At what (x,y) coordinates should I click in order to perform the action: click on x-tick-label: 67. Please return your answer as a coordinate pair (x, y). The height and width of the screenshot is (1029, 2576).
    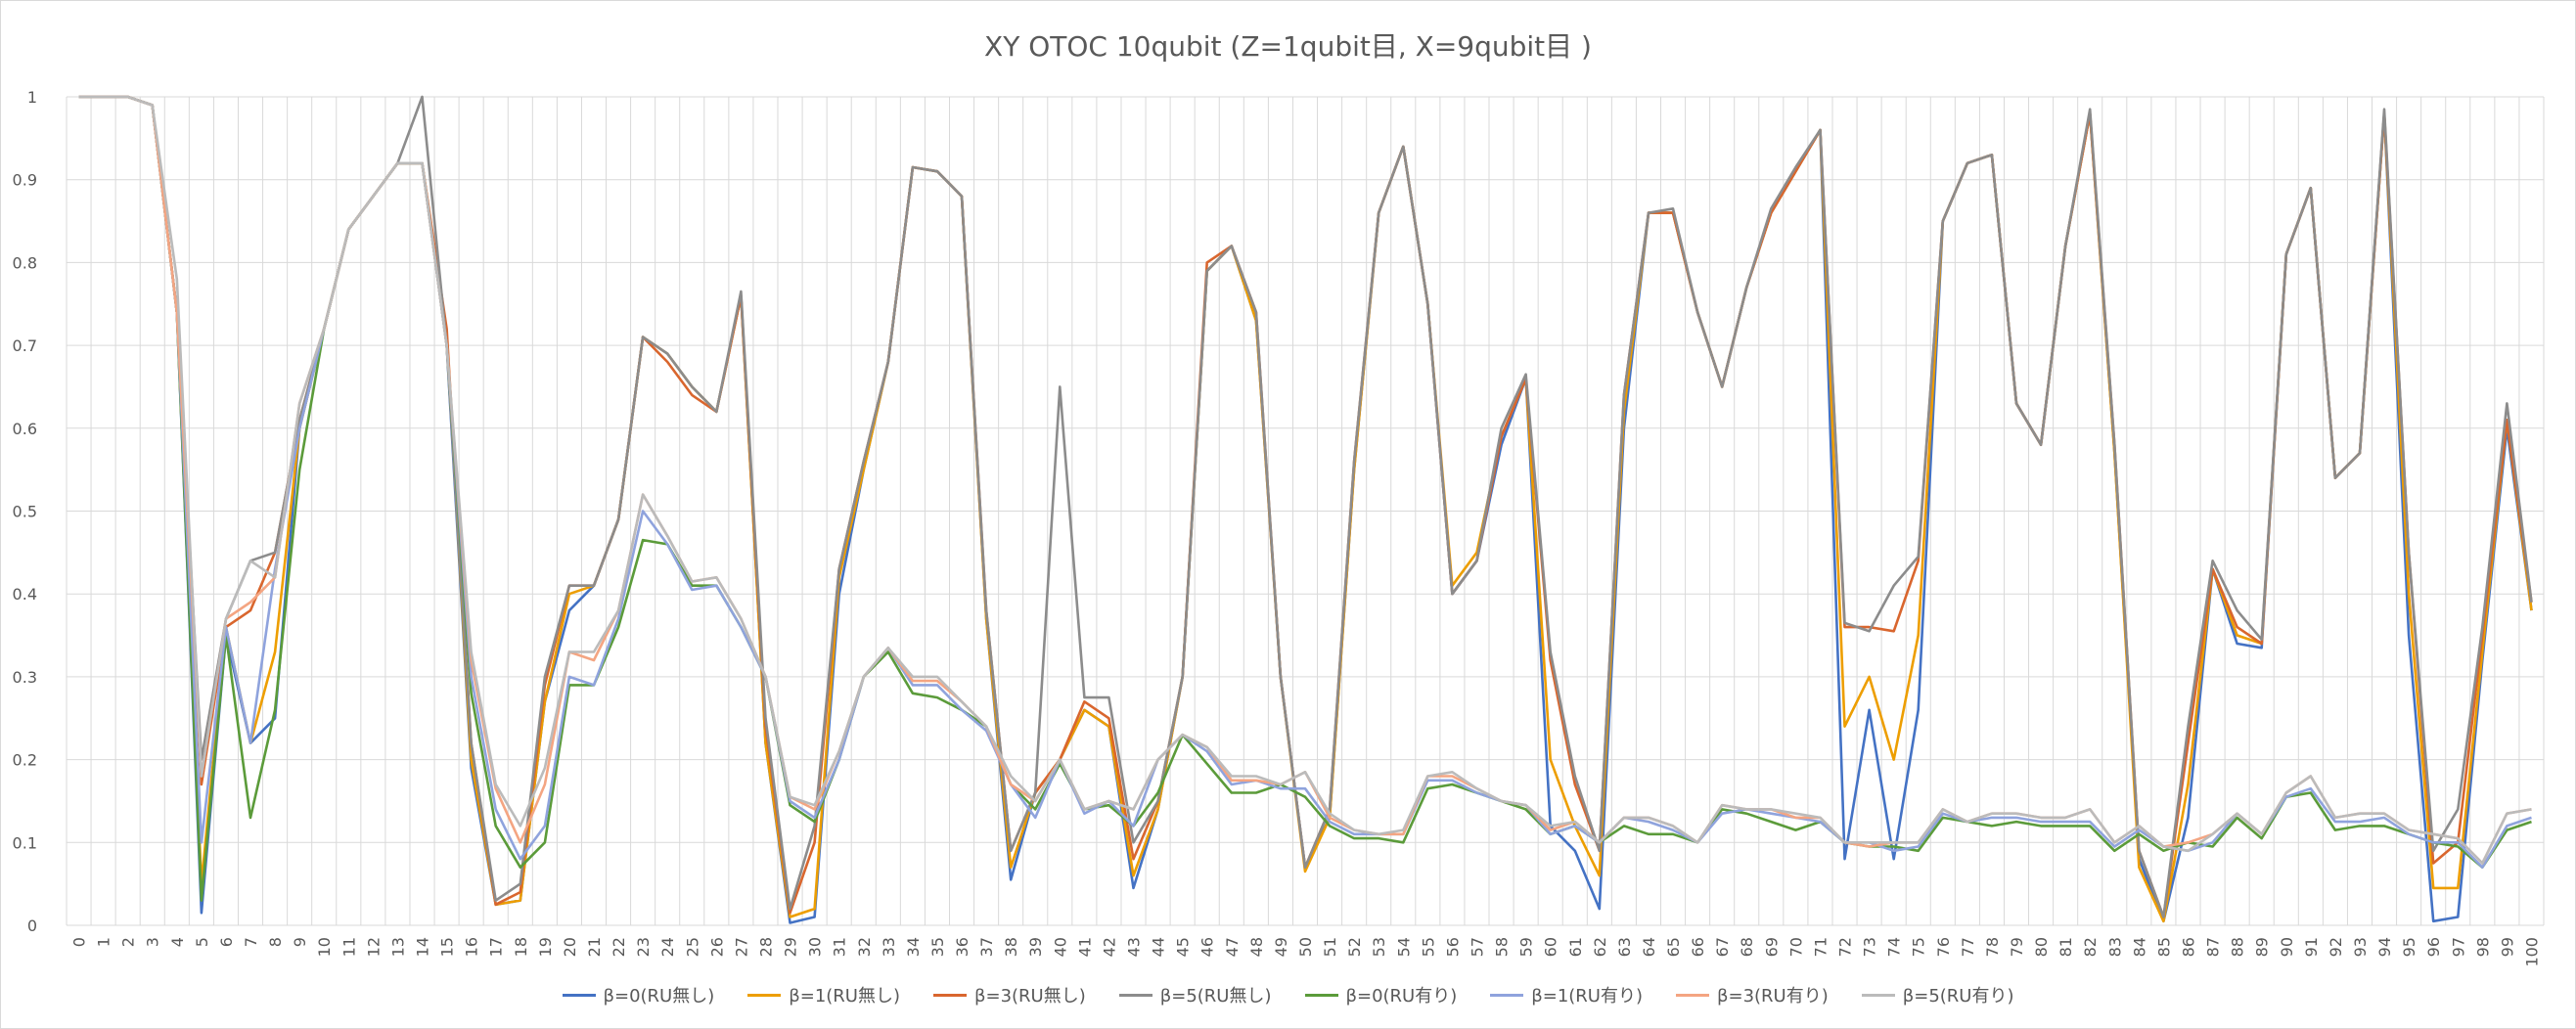
    Looking at the image, I should click on (1722, 947).